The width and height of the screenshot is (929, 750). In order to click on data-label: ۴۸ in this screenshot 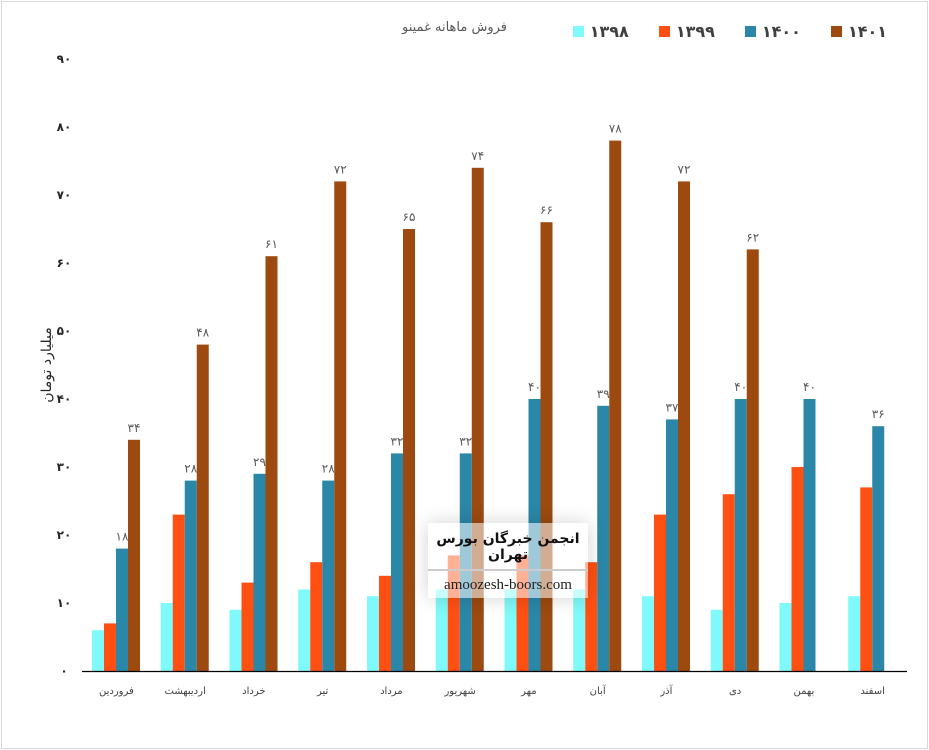, I will do `click(202, 333)`.